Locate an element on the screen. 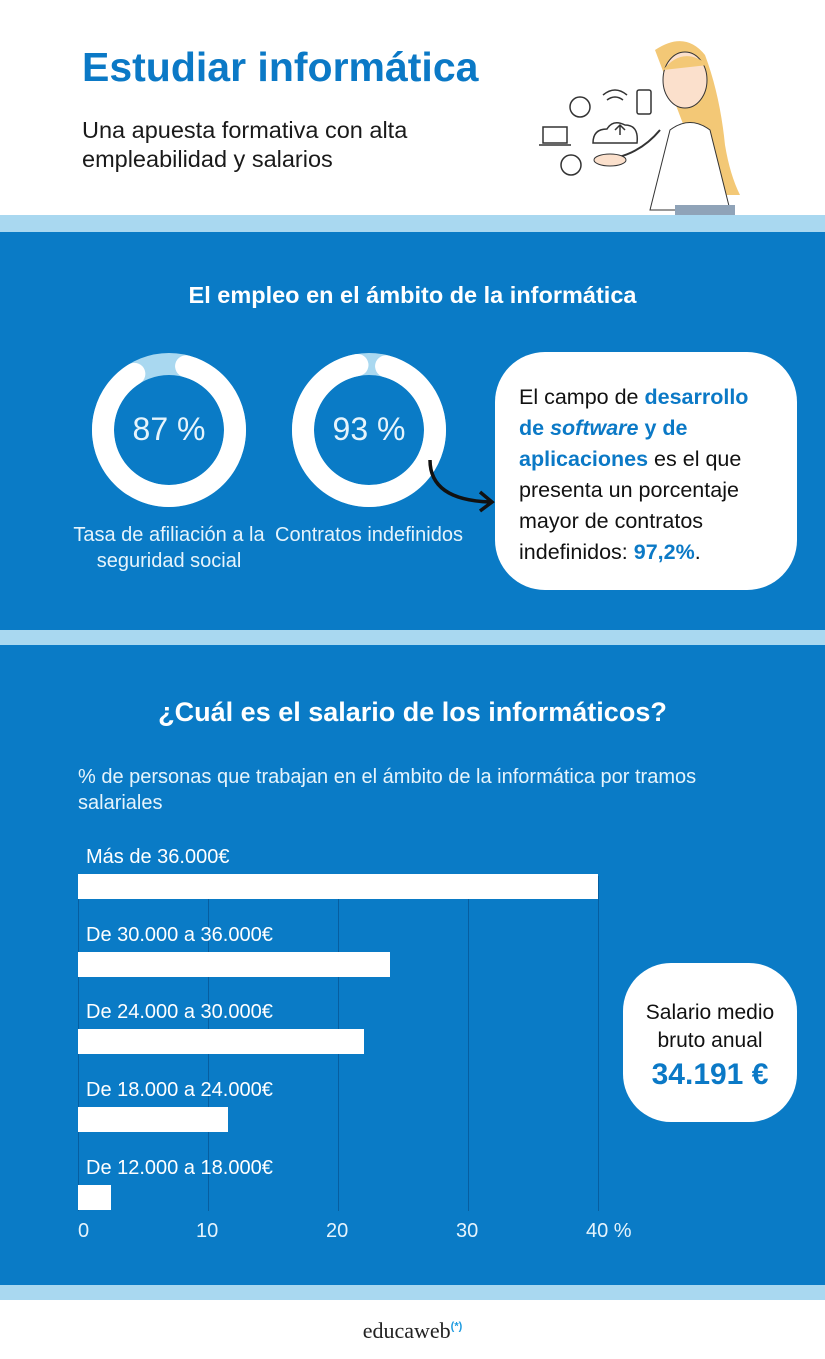 This screenshot has width=825, height=1359. callout-highlight: desarrollo de is located at coordinates (634, 412).